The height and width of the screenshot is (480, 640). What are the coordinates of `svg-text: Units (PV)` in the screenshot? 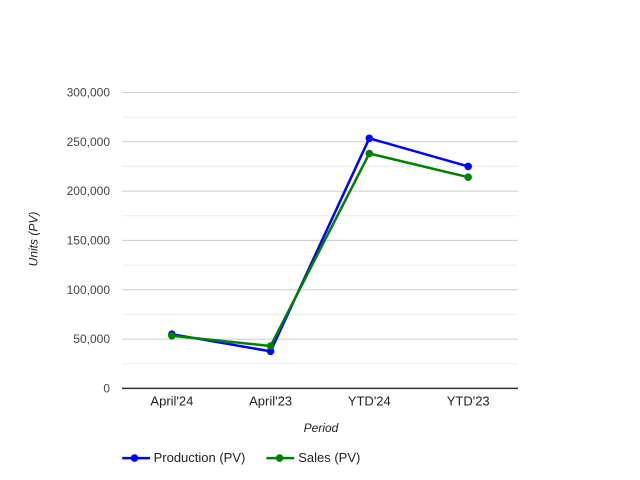 It's located at (34, 239).